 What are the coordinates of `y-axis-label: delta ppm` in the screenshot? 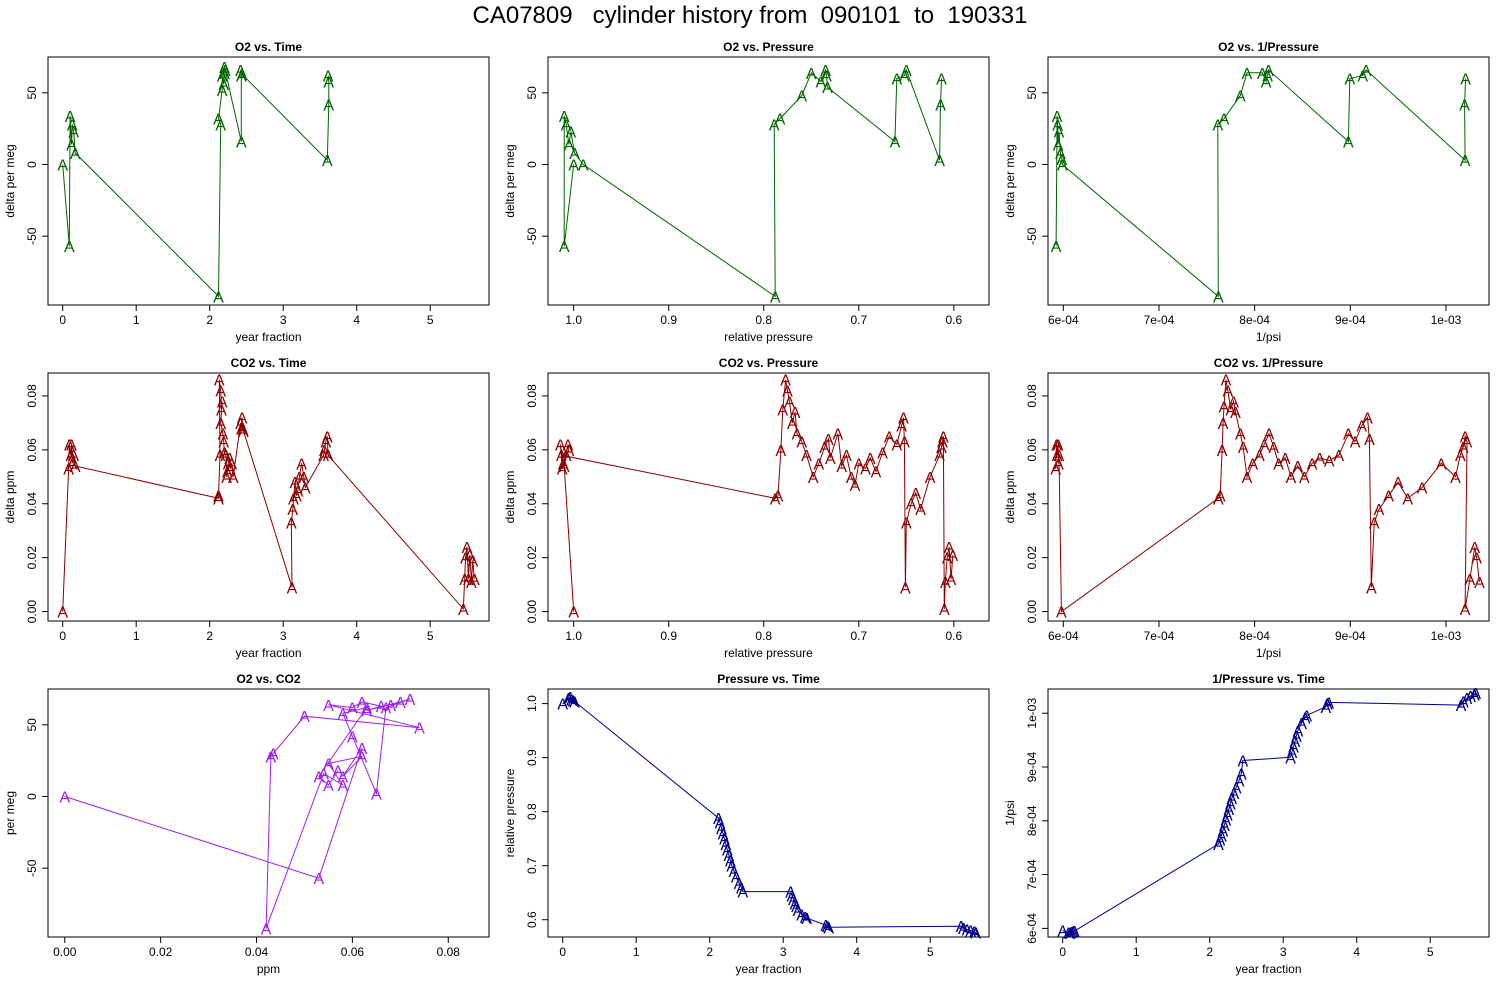 It's located at (10, 497).